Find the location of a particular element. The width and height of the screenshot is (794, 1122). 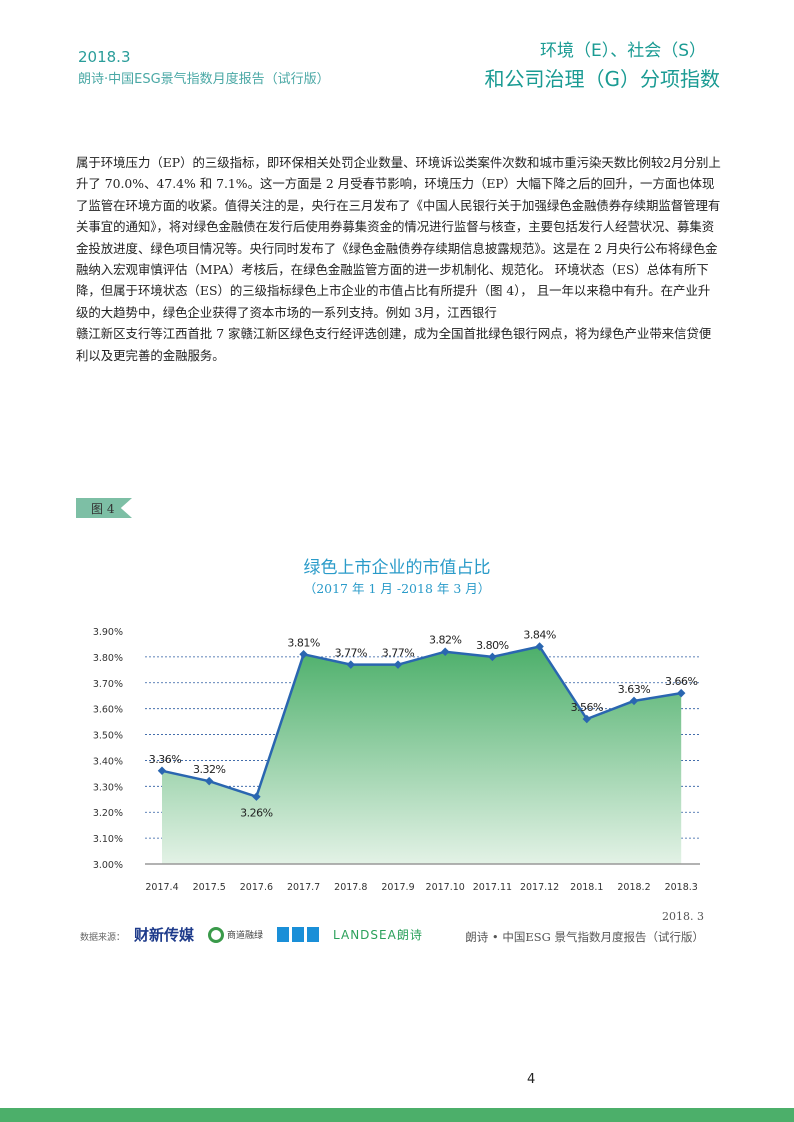

y-tick-label: 3.60% is located at coordinates (108, 710).